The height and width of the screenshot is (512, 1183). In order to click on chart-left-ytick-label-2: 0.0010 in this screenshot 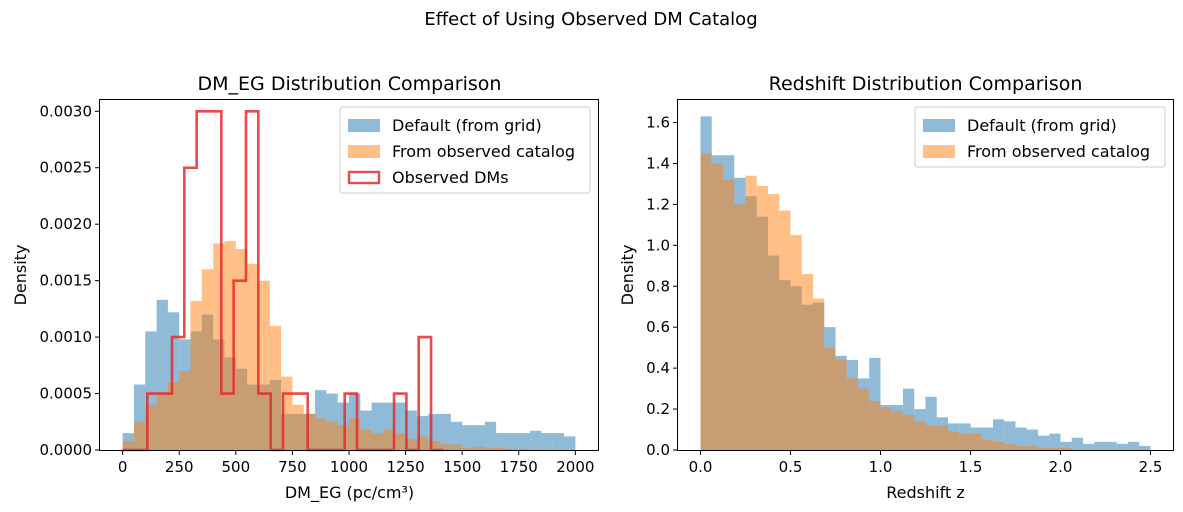, I will do `click(66, 337)`.